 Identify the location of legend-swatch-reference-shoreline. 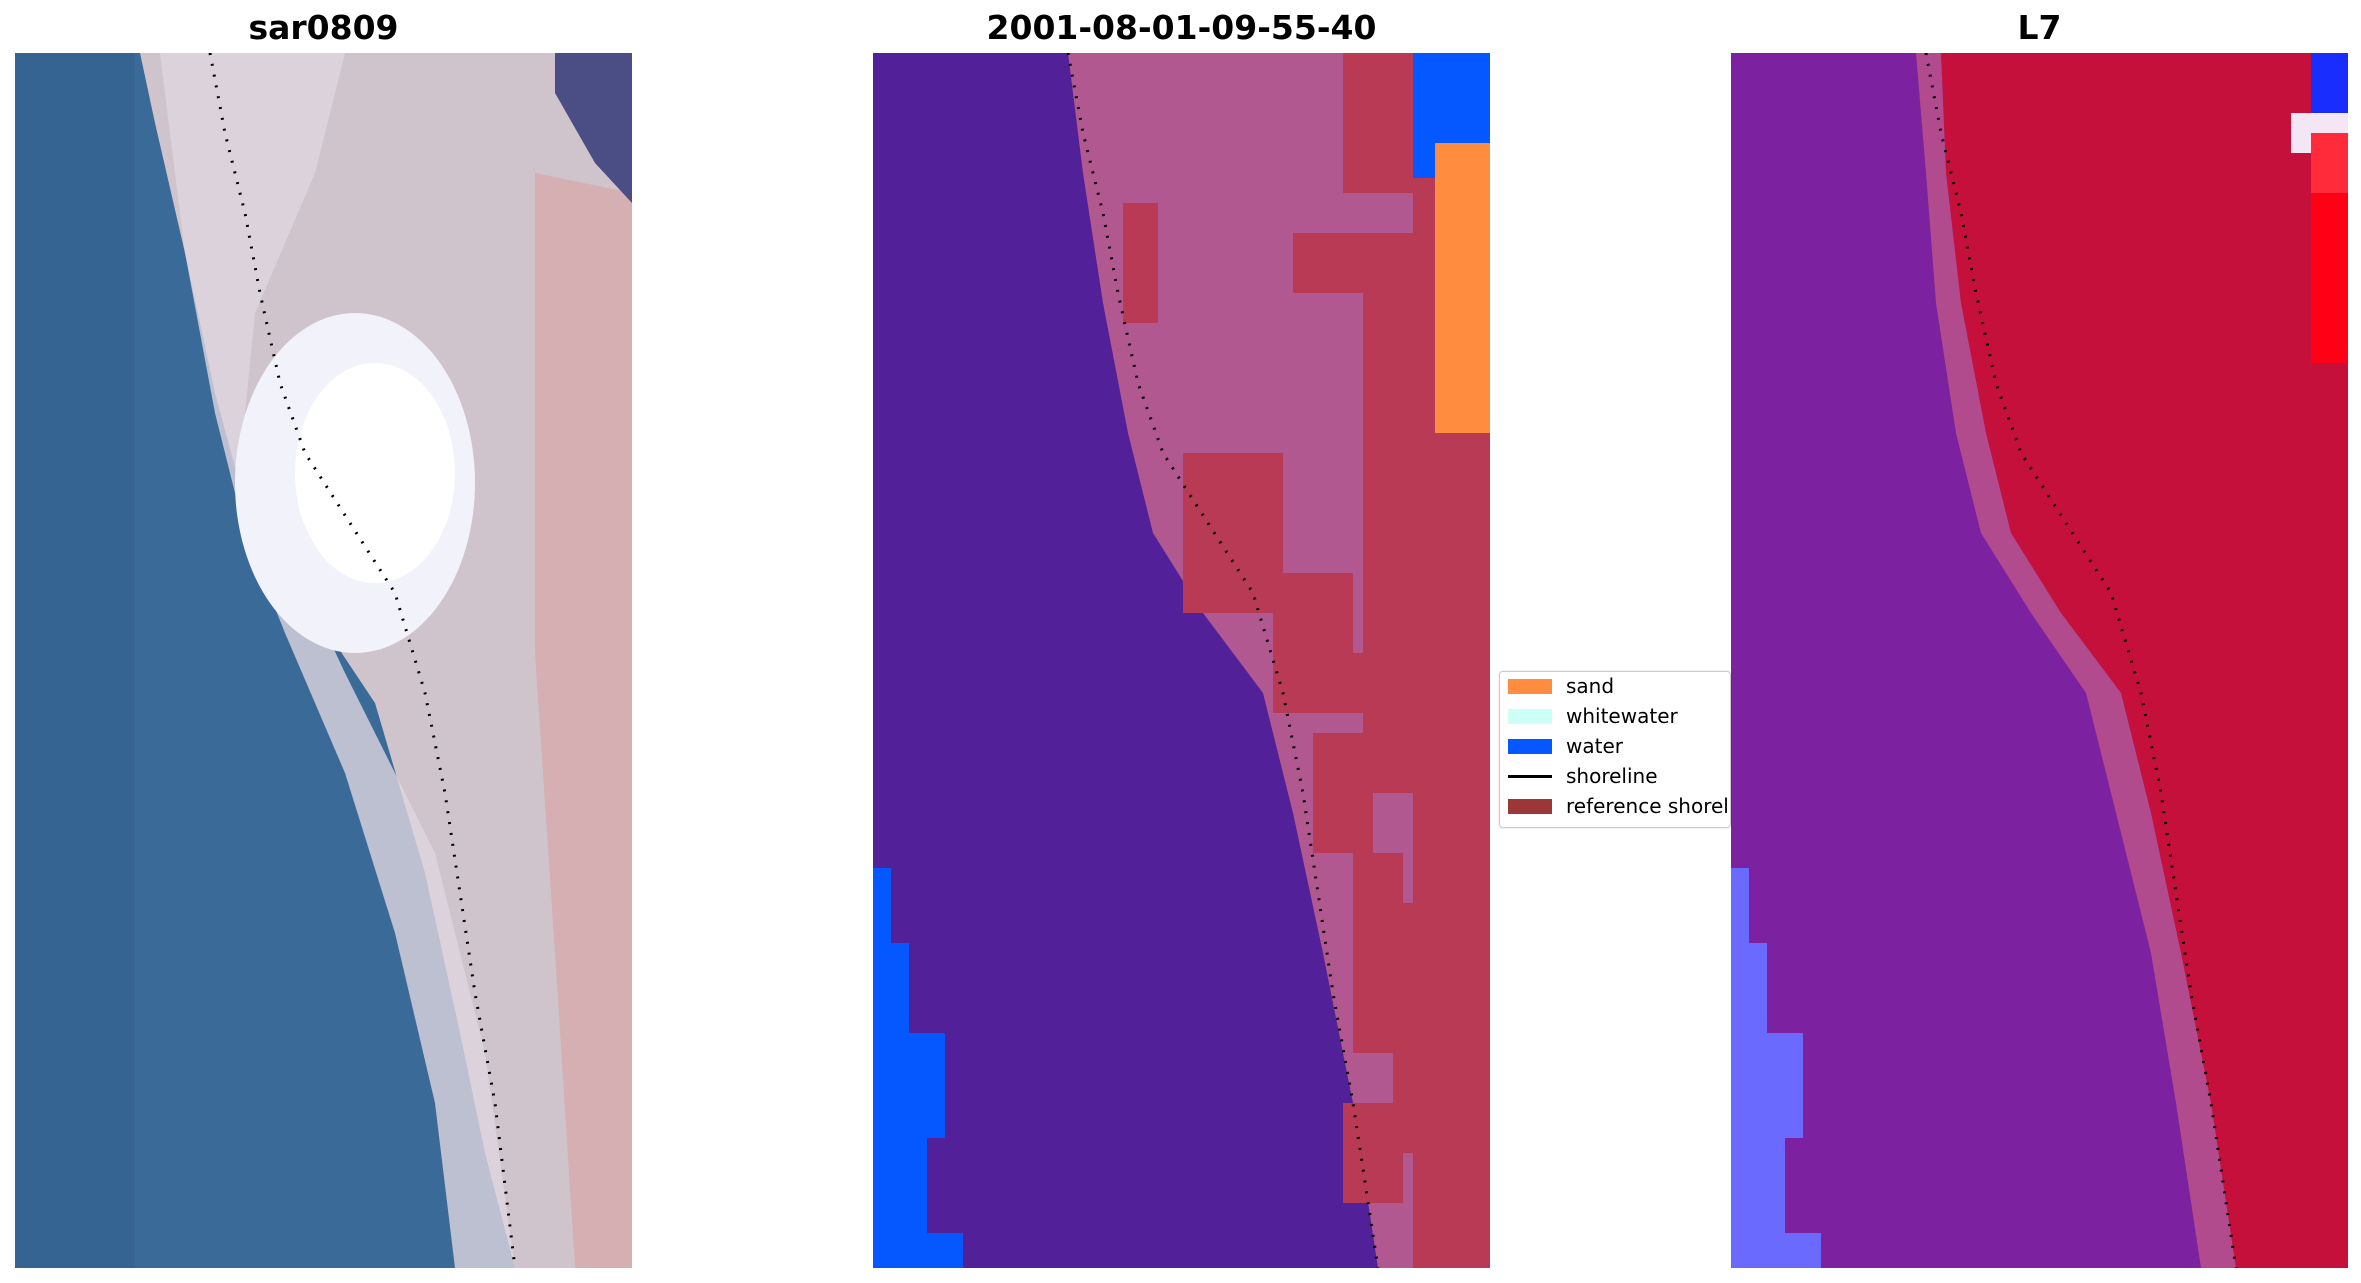
(1530, 806).